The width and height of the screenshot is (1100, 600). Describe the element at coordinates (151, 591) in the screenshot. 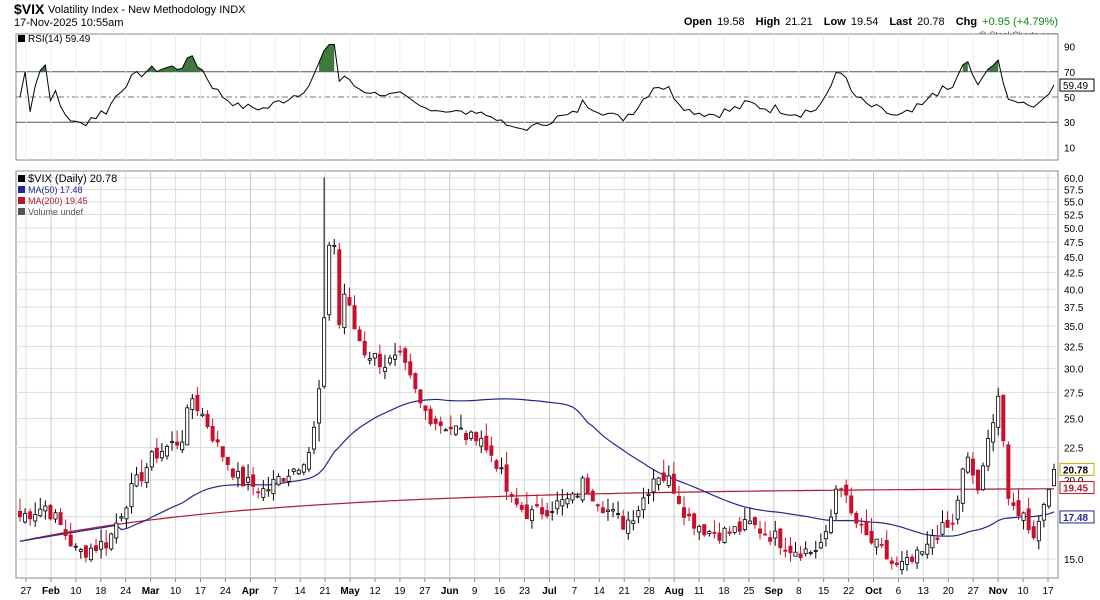

I see `x-tick-label: Mar` at that location.